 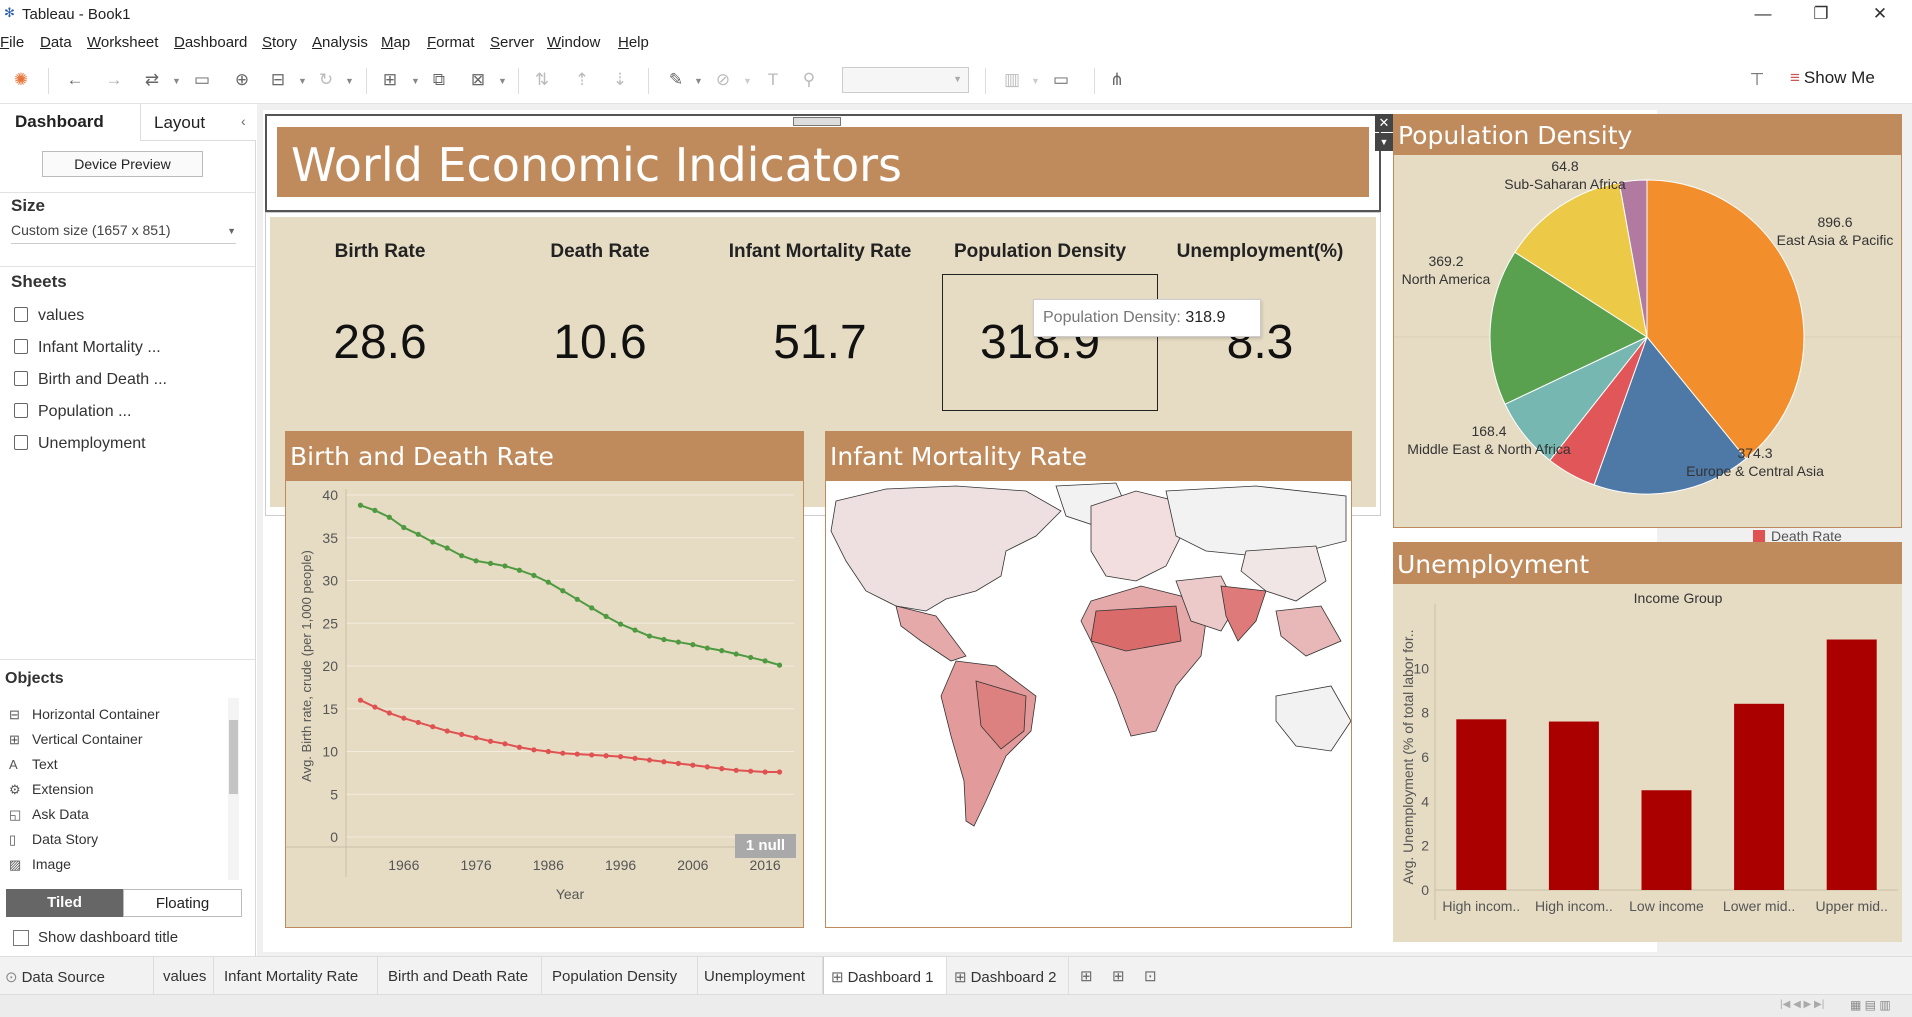 I want to click on tiled-button: Tiled, so click(x=64, y=903).